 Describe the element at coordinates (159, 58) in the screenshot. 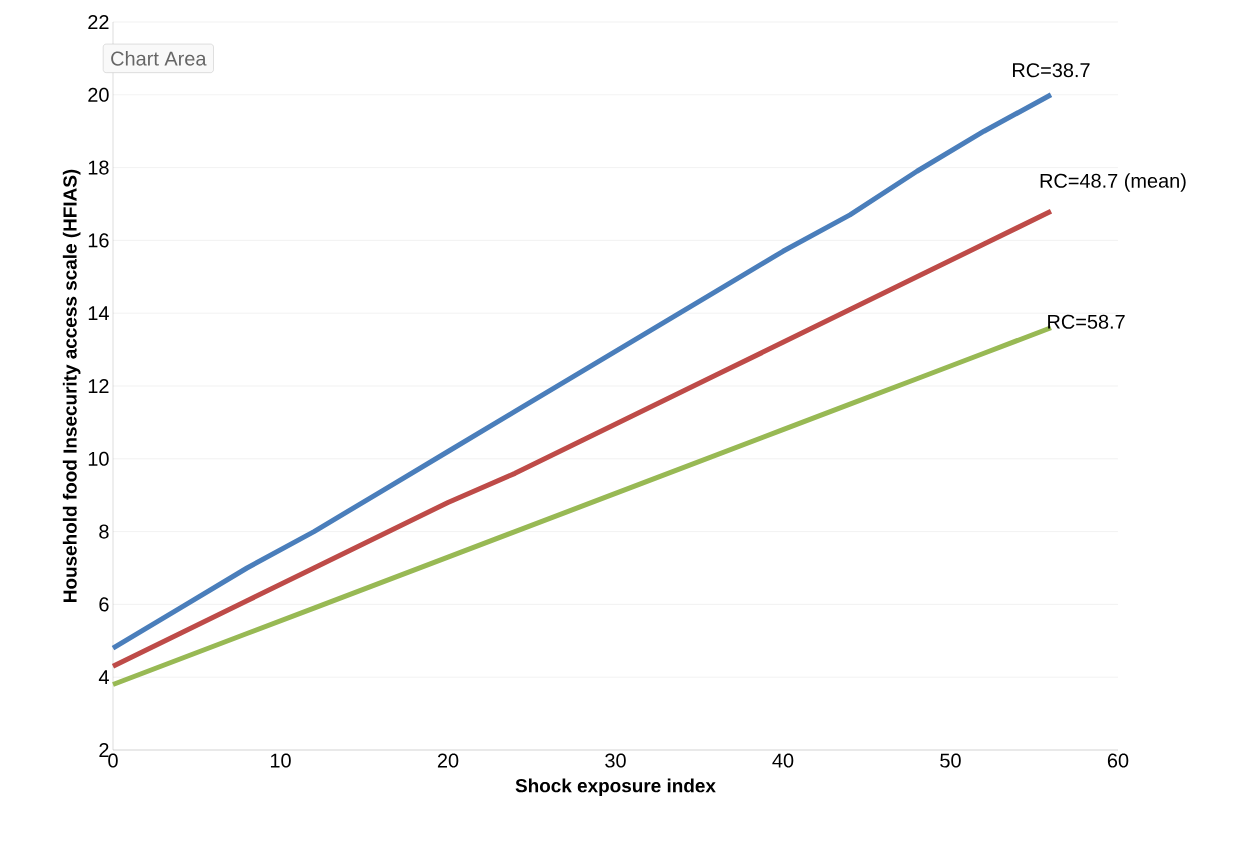

I see `annotation: Chart Area` at that location.